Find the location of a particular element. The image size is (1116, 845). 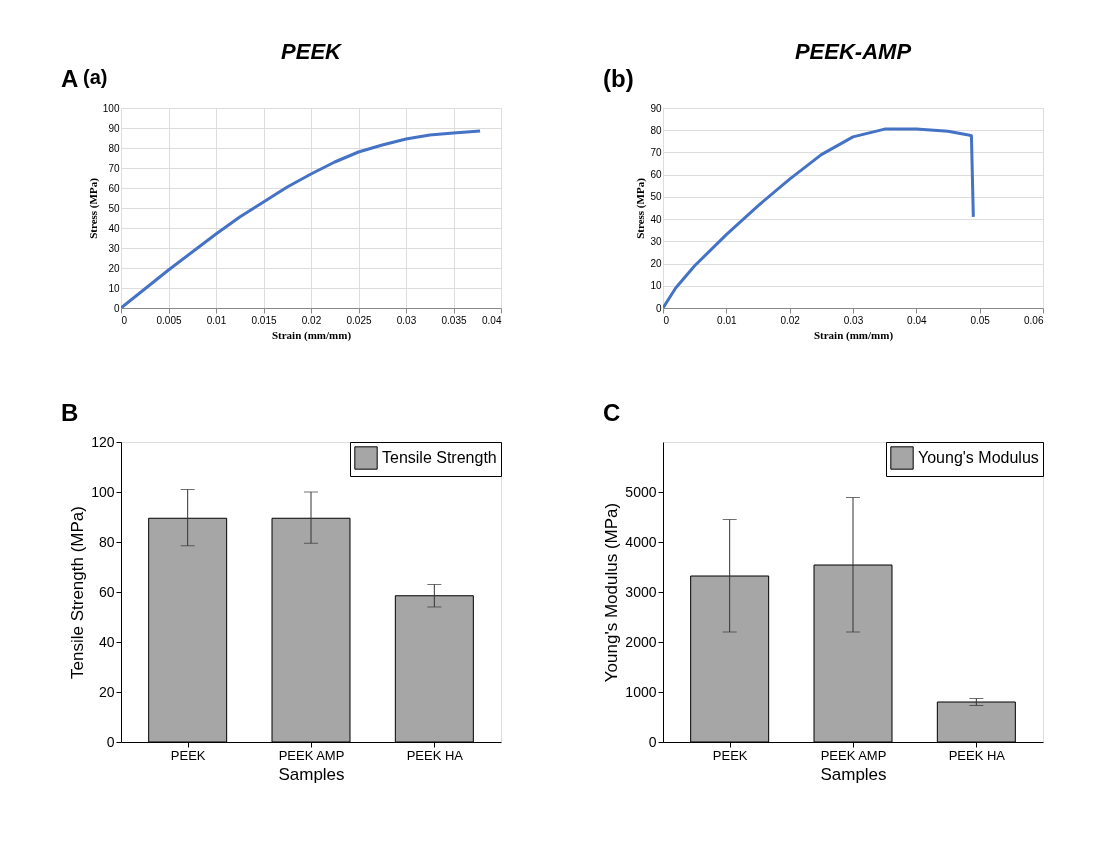

x-tick-label: 0.05 is located at coordinates (980, 320).